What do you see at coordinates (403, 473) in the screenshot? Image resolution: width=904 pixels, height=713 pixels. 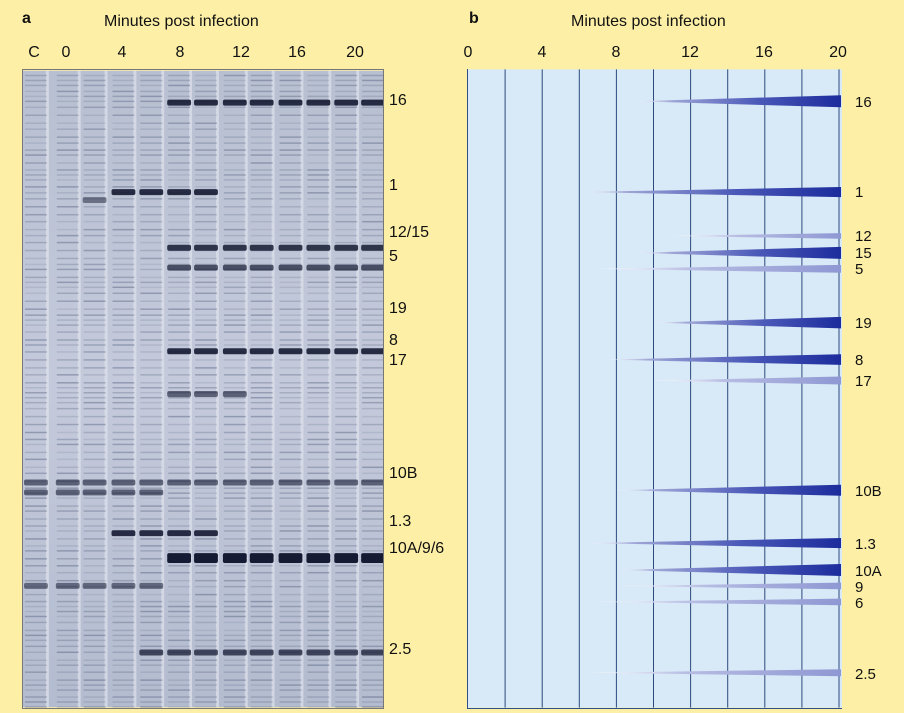 I see `band-label-10b: 10B` at bounding box center [403, 473].